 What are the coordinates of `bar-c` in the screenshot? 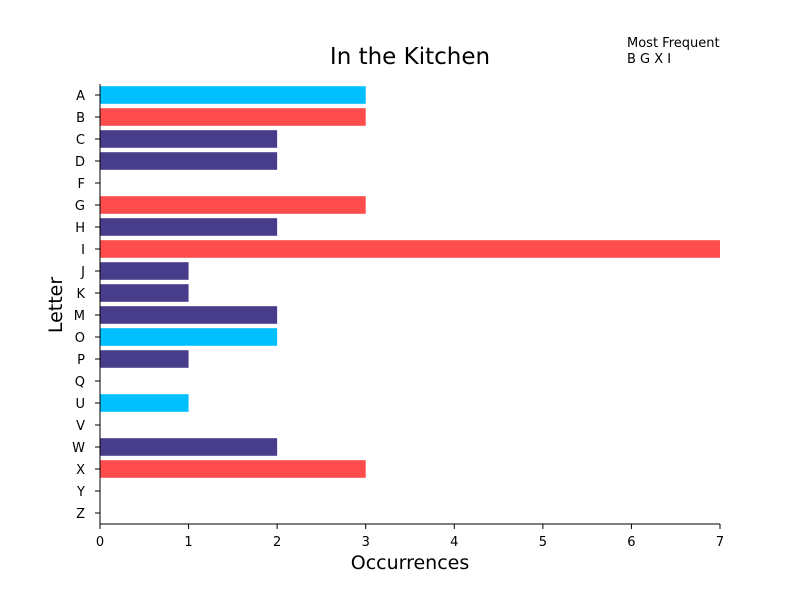 It's located at (189, 139).